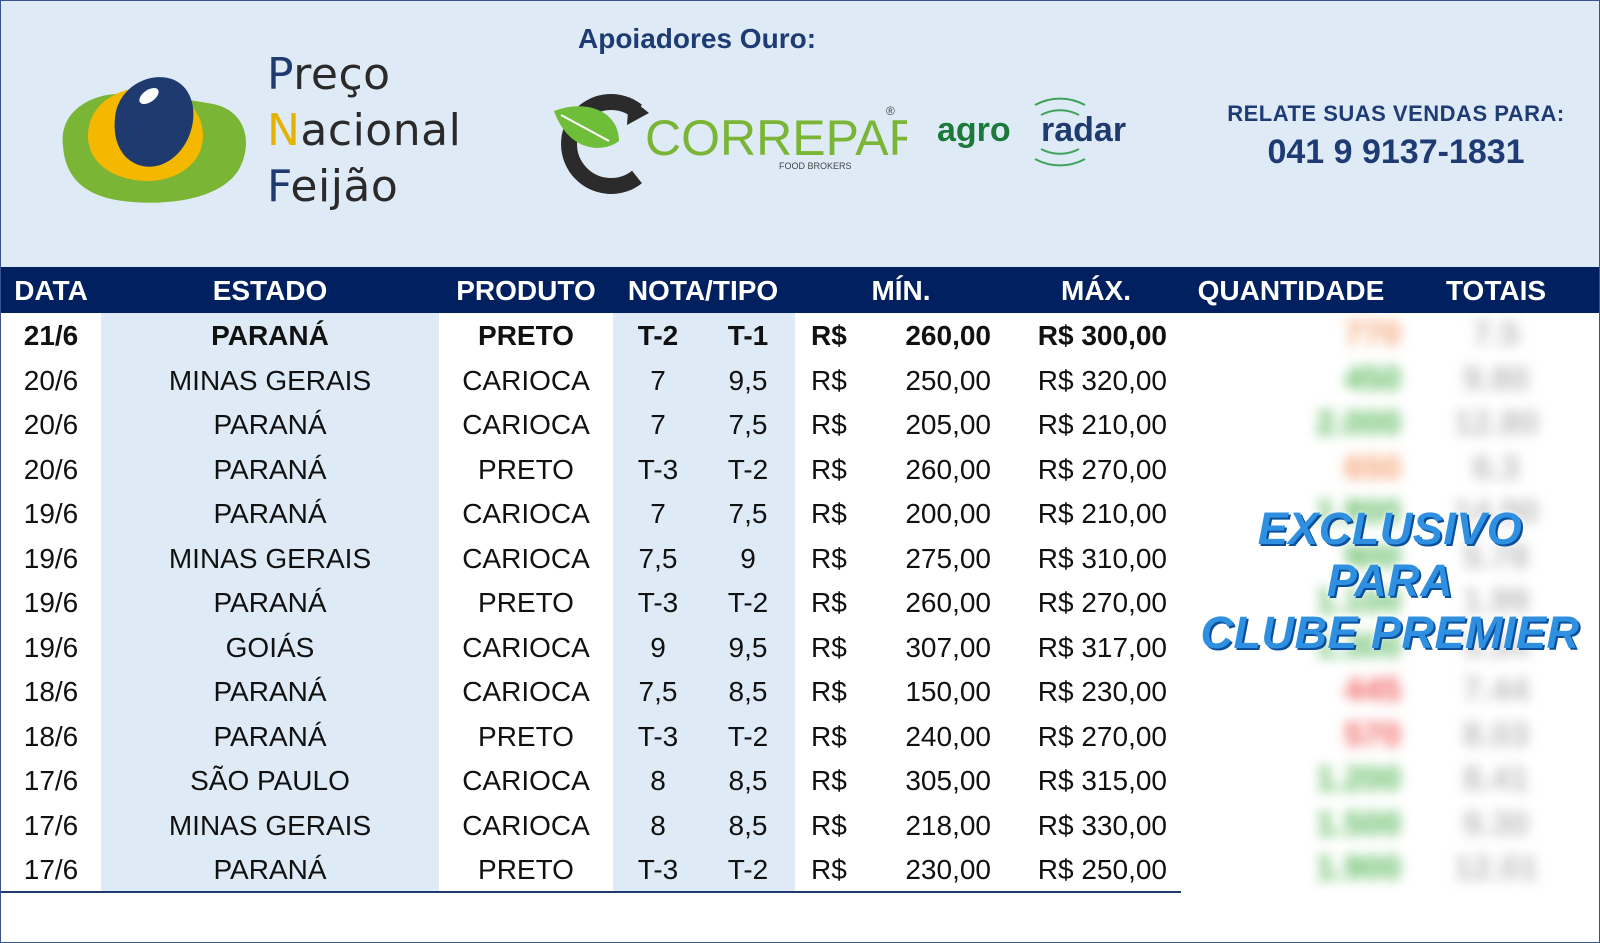 This screenshot has width=1600, height=943. What do you see at coordinates (364, 131) in the screenshot?
I see `brand-wordmark: Preço Nacional Feijão` at bounding box center [364, 131].